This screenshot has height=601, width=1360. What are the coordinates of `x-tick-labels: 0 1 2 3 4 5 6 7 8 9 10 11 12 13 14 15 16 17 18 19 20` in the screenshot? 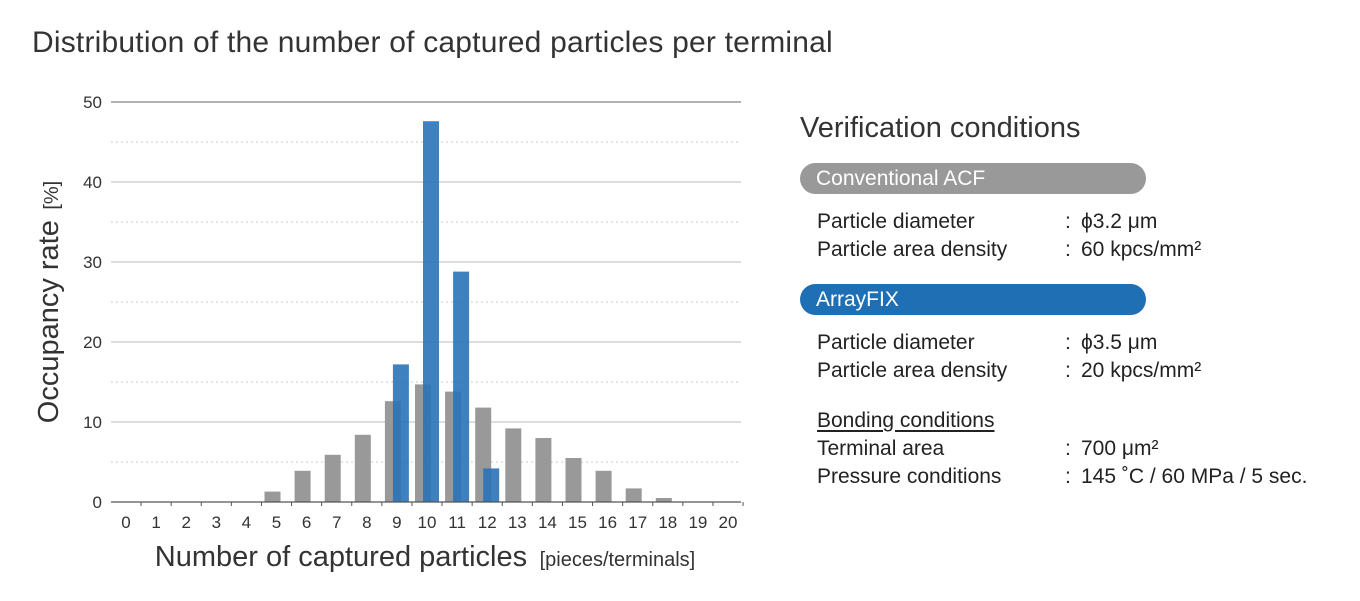 It's located at (429, 522).